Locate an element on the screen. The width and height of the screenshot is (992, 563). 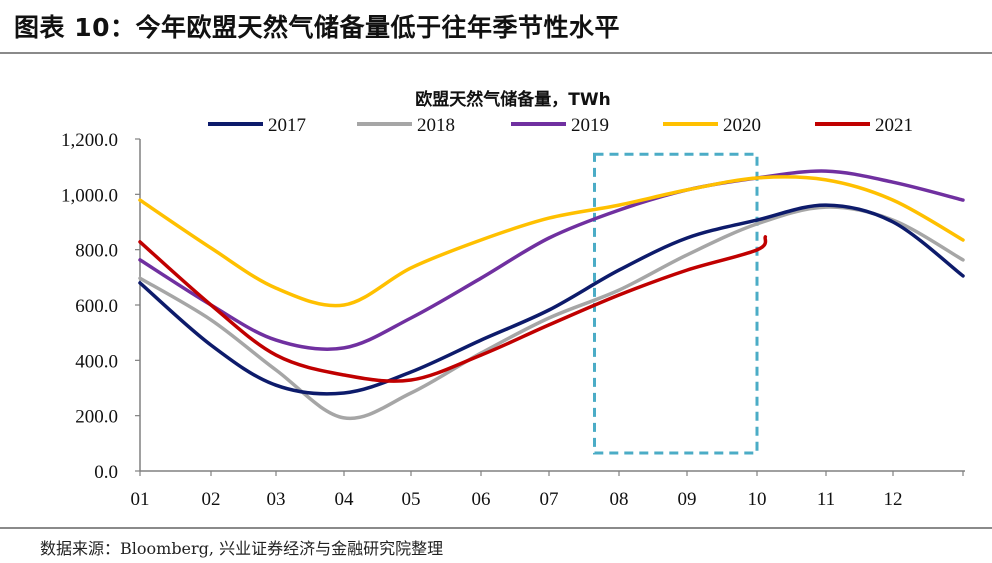
bottom-divider is located at coordinates (496, 528).